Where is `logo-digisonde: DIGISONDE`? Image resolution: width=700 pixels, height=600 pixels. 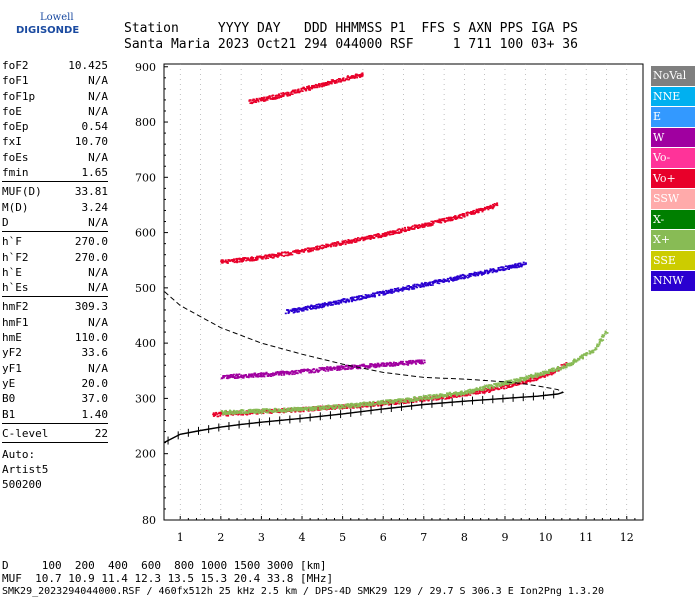
logo-digisonde: DIGISONDE is located at coordinates (48, 30).